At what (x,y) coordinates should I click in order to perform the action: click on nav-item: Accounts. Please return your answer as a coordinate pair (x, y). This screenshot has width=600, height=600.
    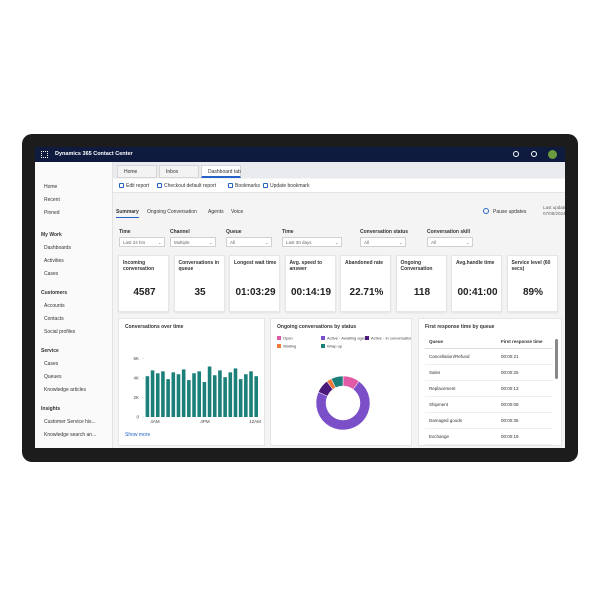
    Looking at the image, I should click on (54, 306).